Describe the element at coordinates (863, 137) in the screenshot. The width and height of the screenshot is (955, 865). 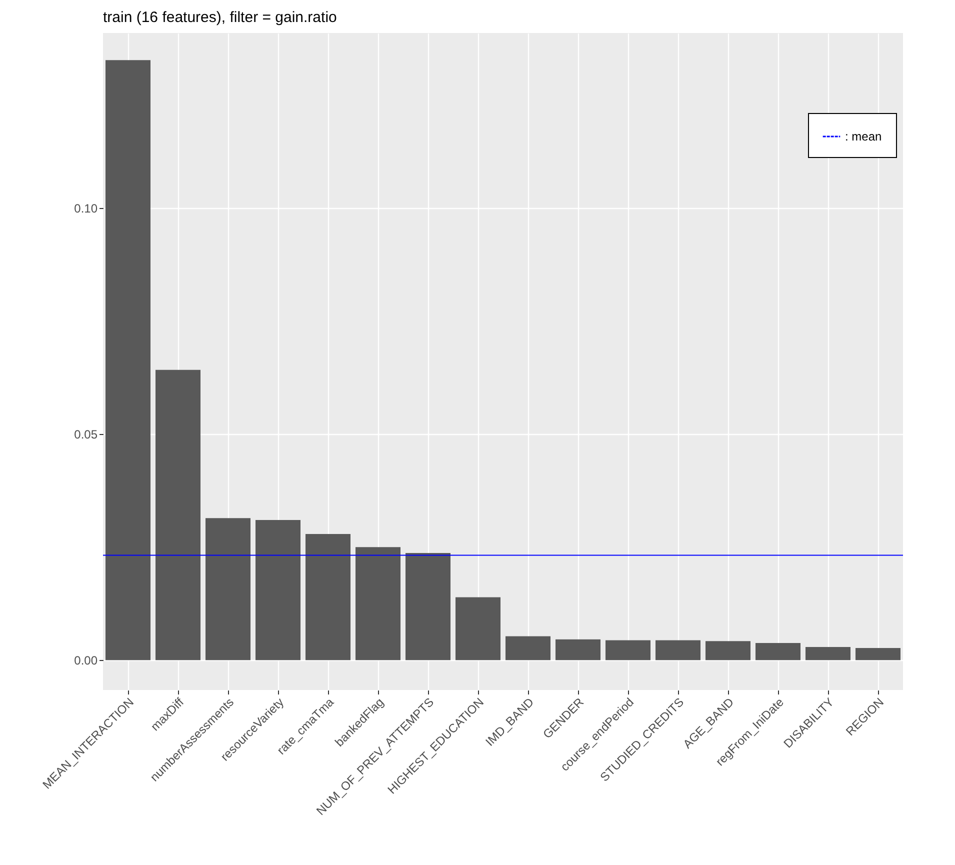
I see `legend-label: : mean` at that location.